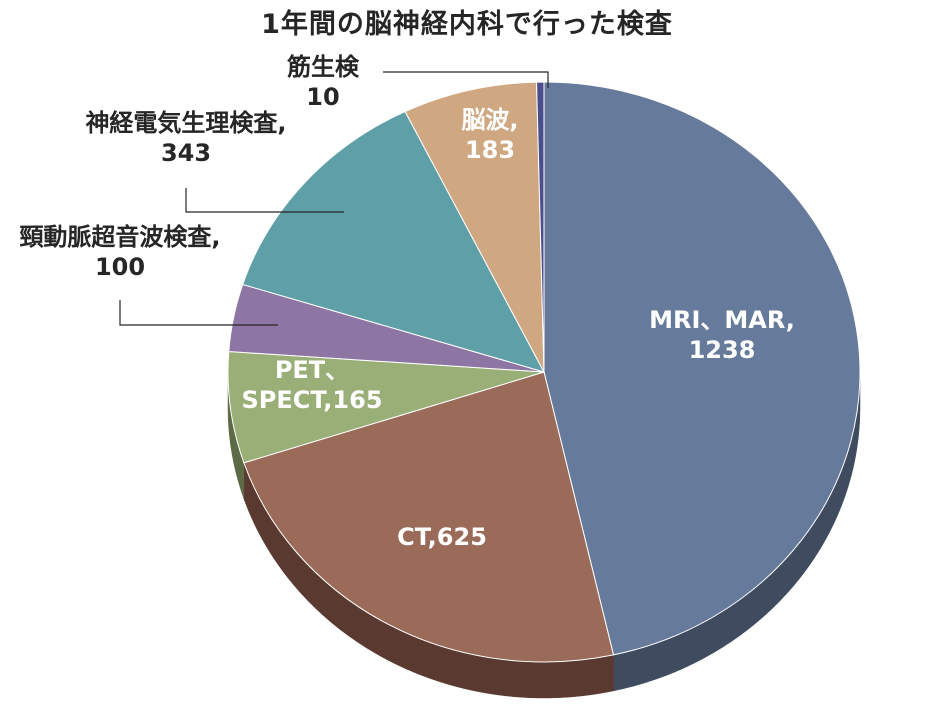 This screenshot has width=934, height=716. Describe the element at coordinates (323, 82) in the screenshot. I see `data-label-6: 筋生検 10` at that location.